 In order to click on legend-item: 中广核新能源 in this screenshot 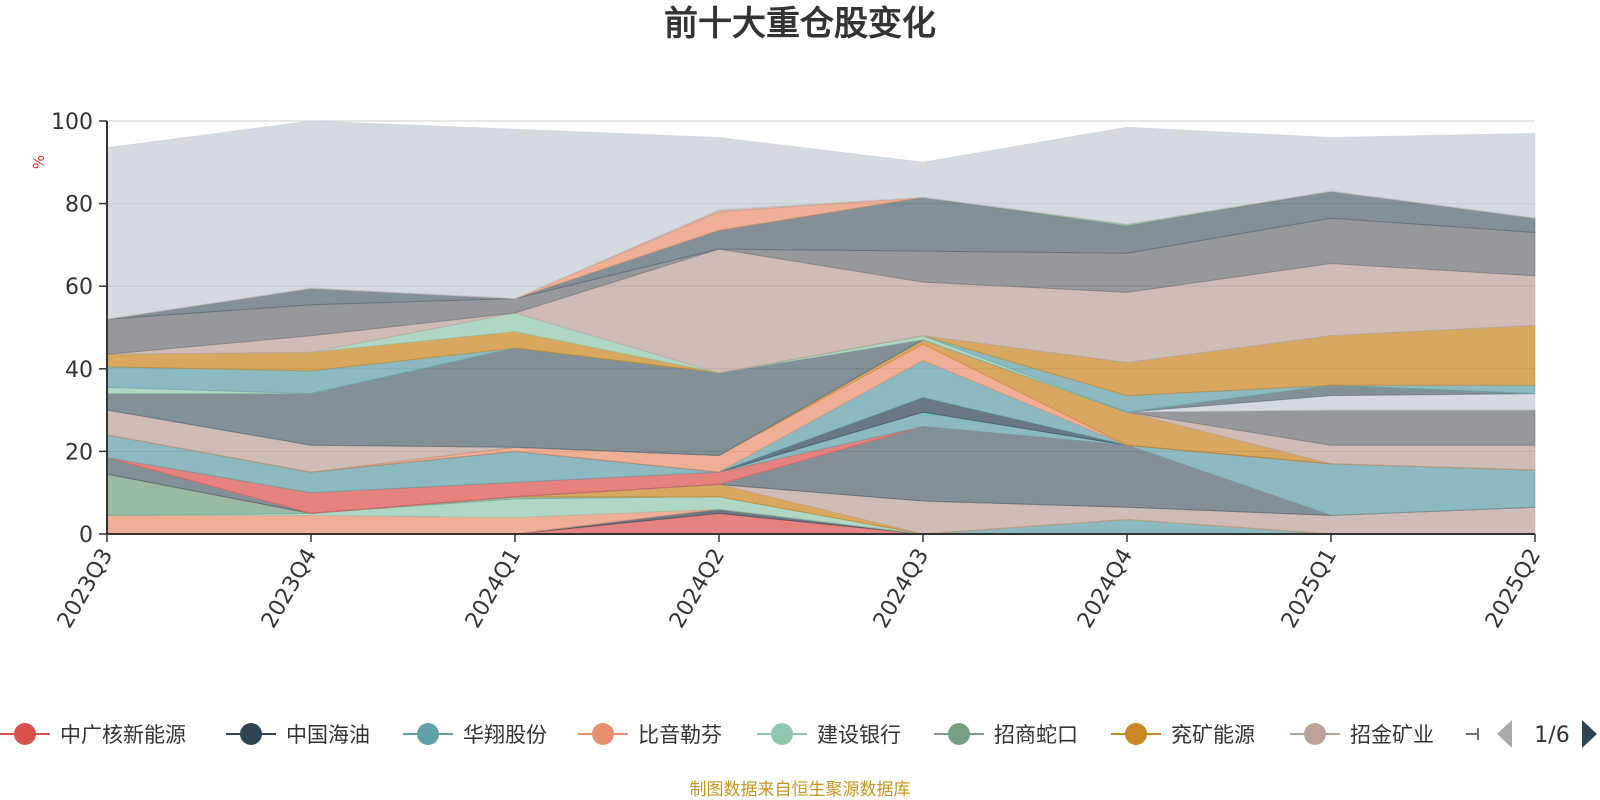, I will do `click(93, 735)`.